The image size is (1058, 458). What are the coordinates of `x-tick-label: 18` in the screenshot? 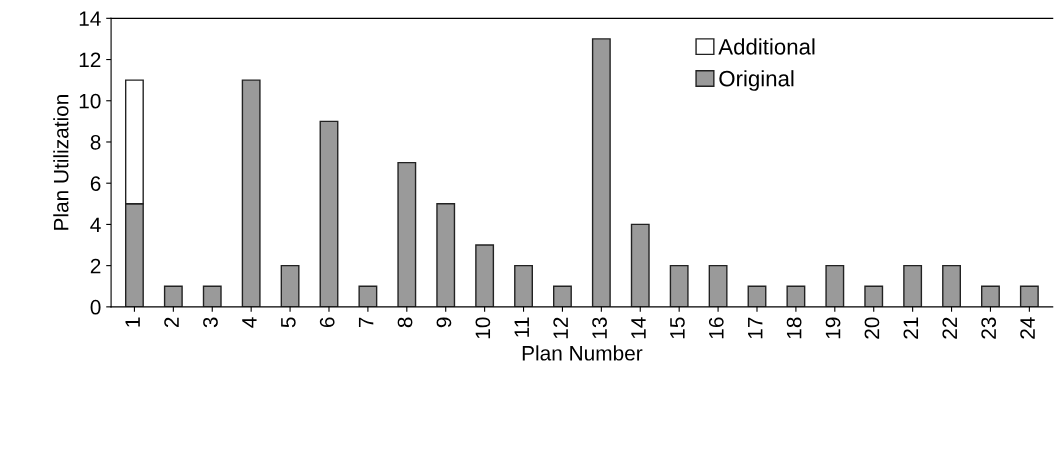 It's located at (794, 328).